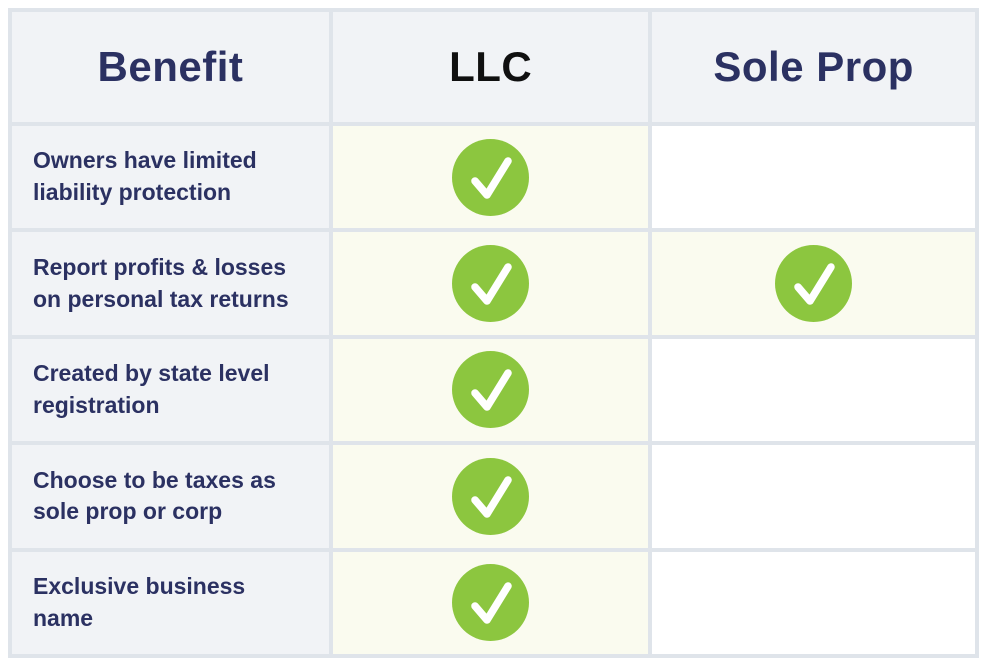 The width and height of the screenshot is (1000, 667). I want to click on benefit-label: Exclusive business name, so click(139, 602).